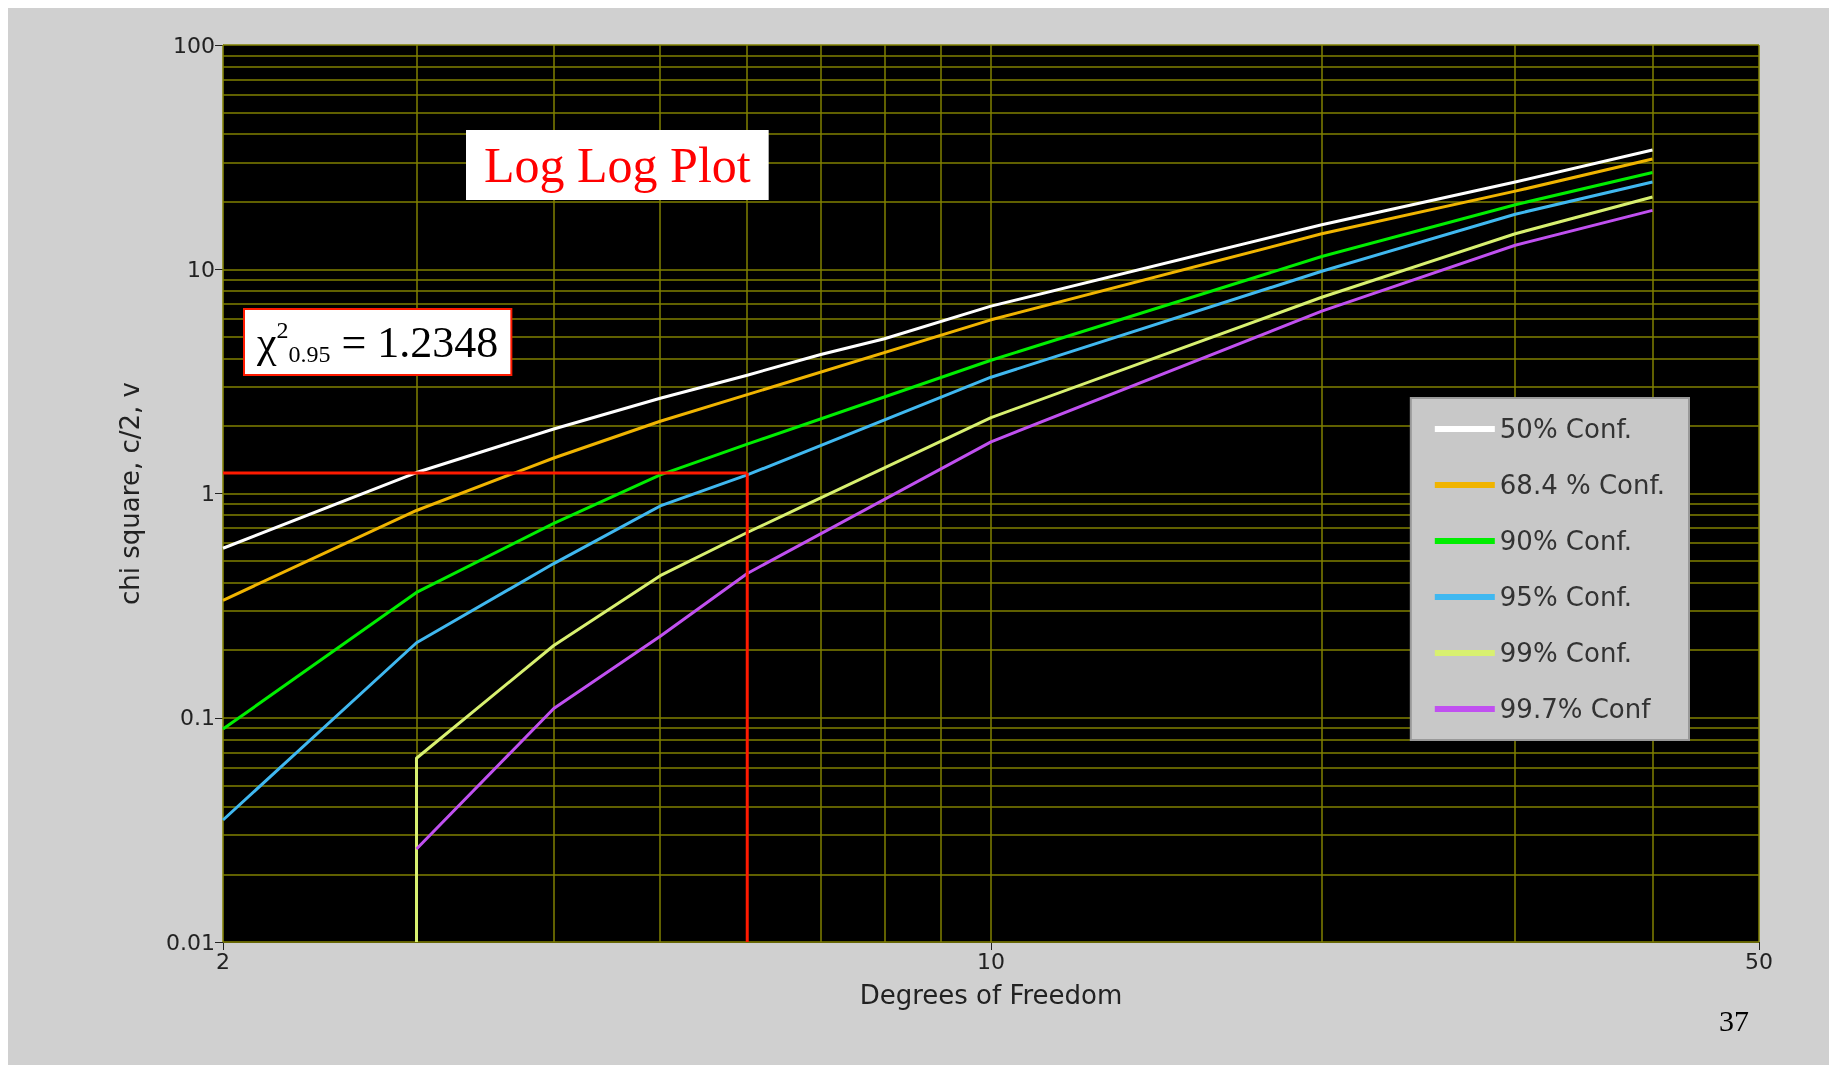  What do you see at coordinates (991, 995) in the screenshot?
I see `x-axis-title: Degrees of Freedom` at bounding box center [991, 995].